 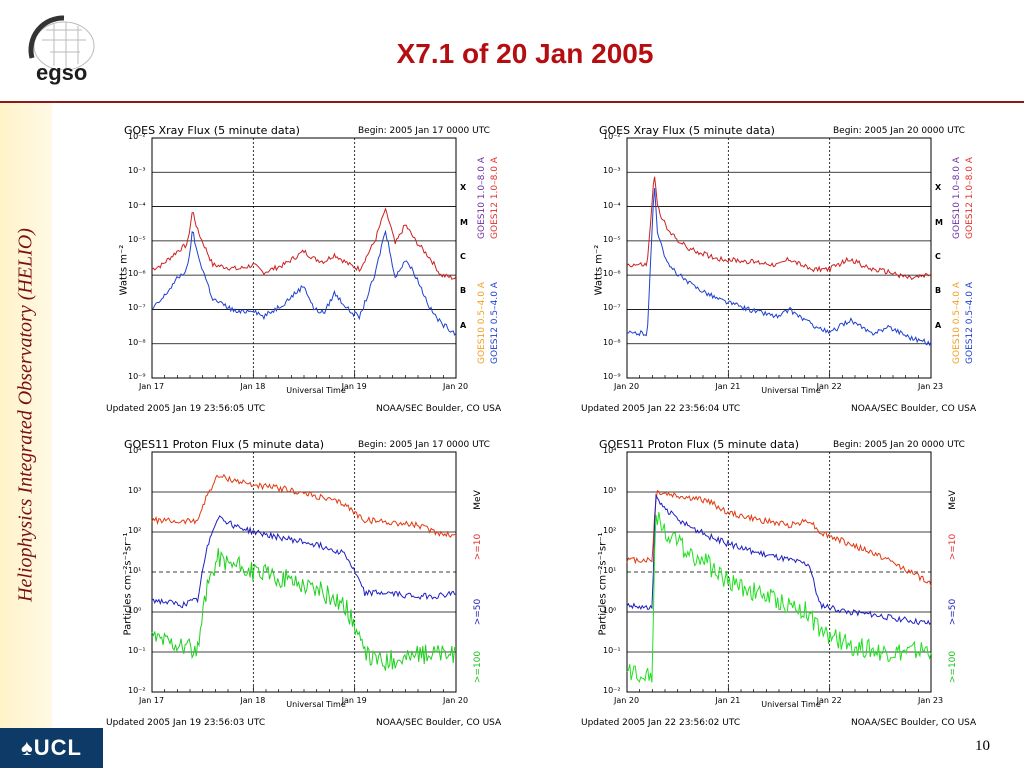 What do you see at coordinates (62, 72) in the screenshot?
I see `logo-text: egso` at bounding box center [62, 72].